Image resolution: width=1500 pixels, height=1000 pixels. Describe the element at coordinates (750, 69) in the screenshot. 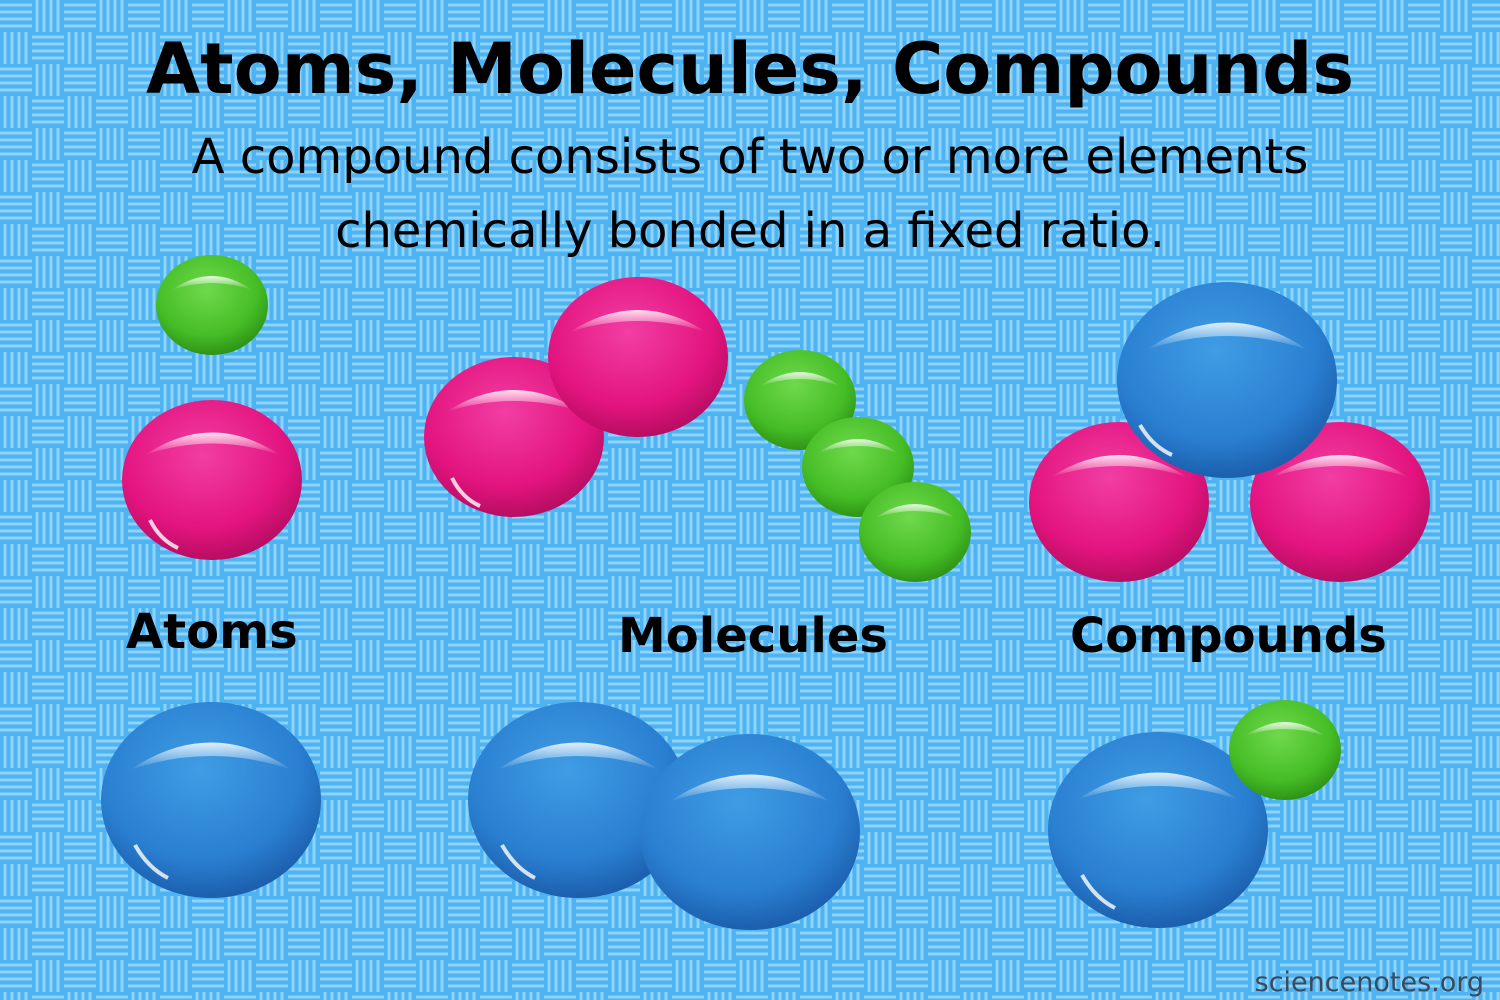

I see `page-title: Atoms, Molecules, Compounds` at that location.